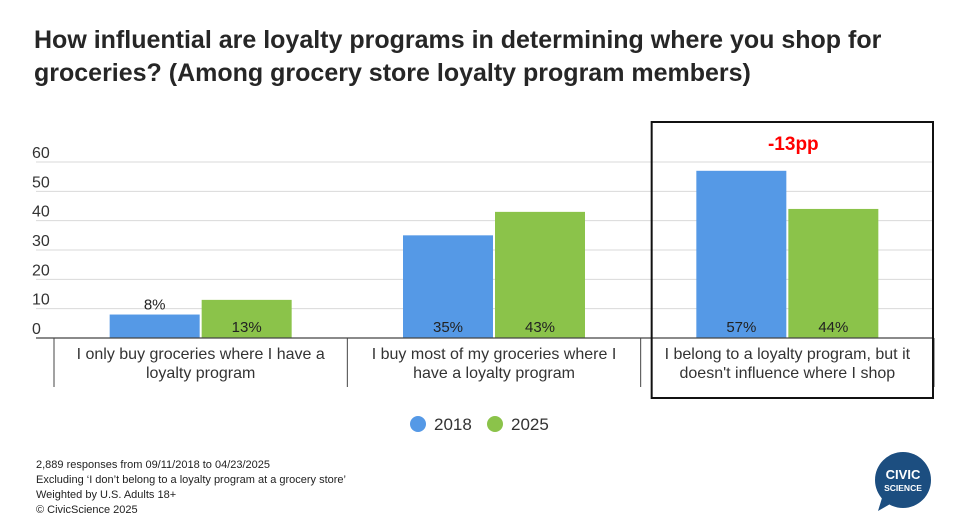  Describe the element at coordinates (41, 212) in the screenshot. I see `y-tick-label: 40` at that location.